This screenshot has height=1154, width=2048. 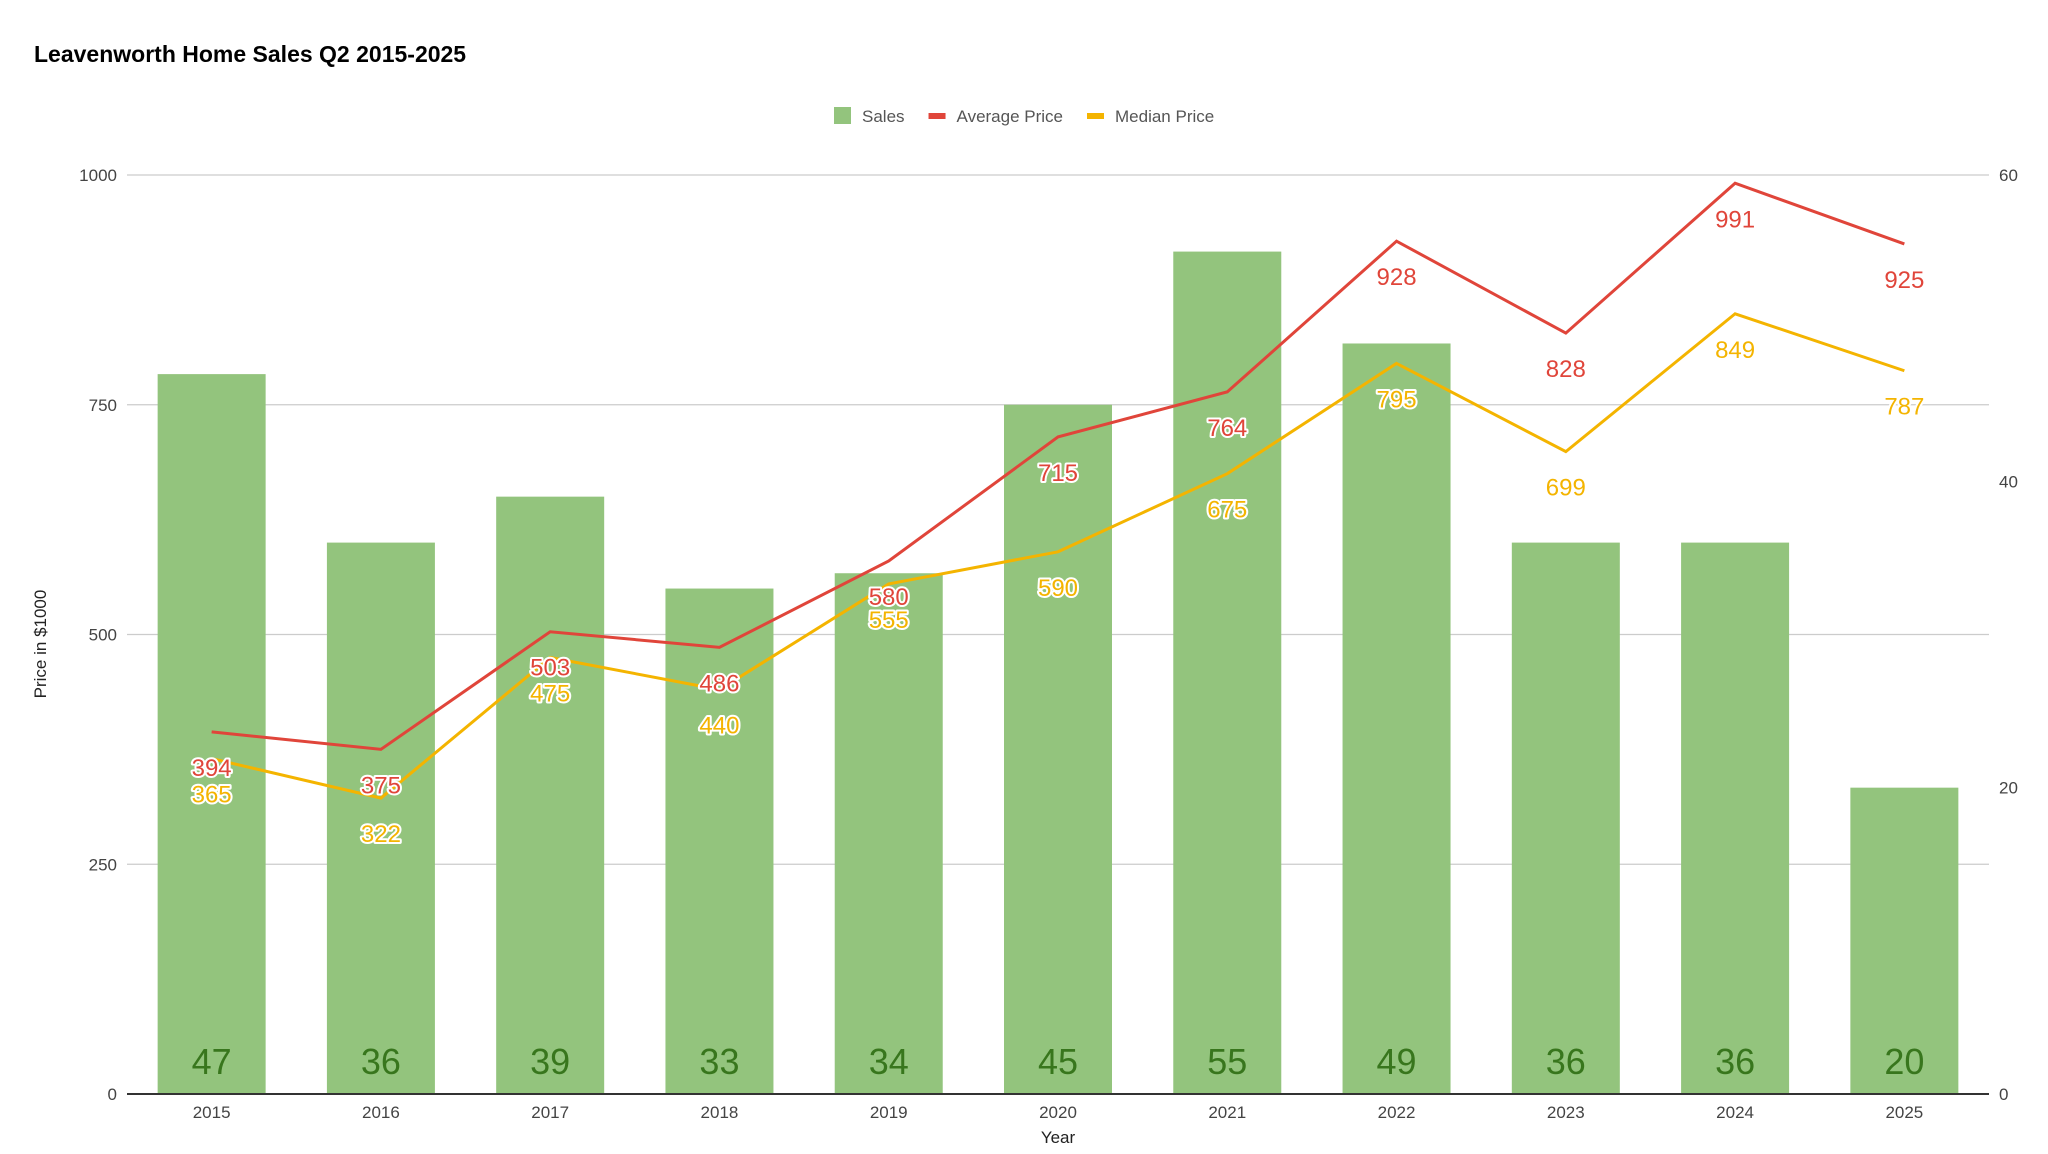 What do you see at coordinates (1227, 510) in the screenshot?
I see `line-point-label: 675` at bounding box center [1227, 510].